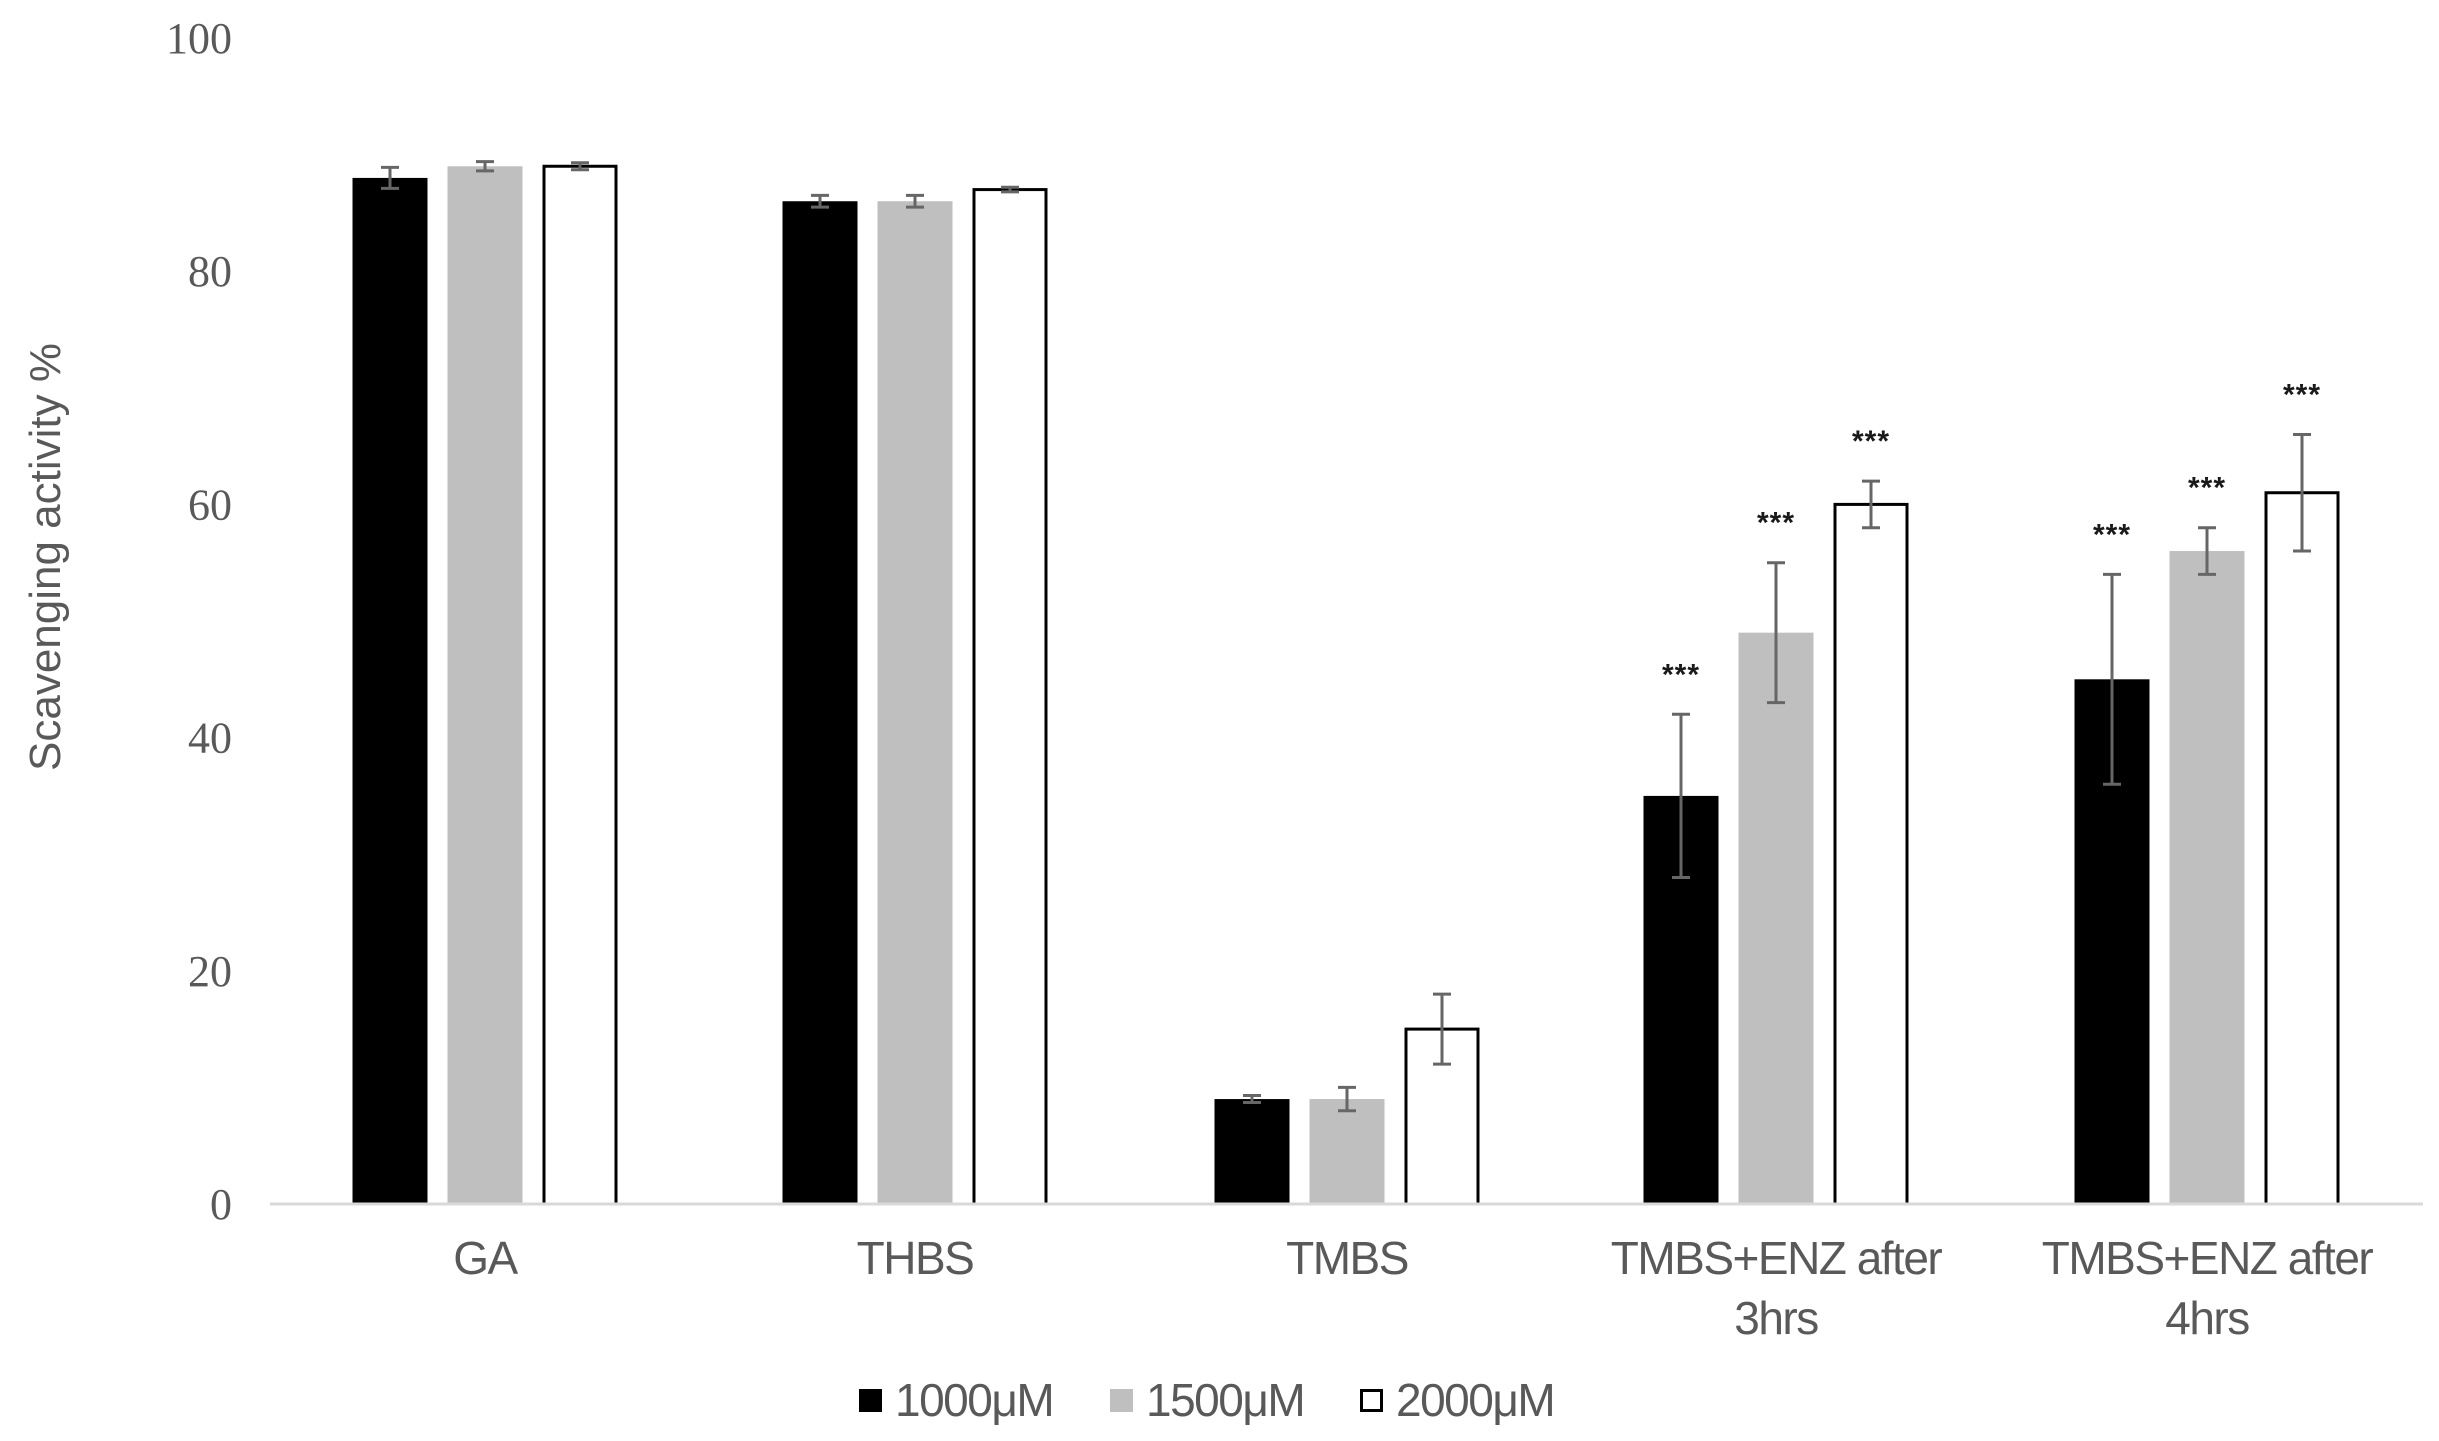 The height and width of the screenshot is (1441, 2439). I want to click on bar-1000m-tmbs, so click(1252, 1151).